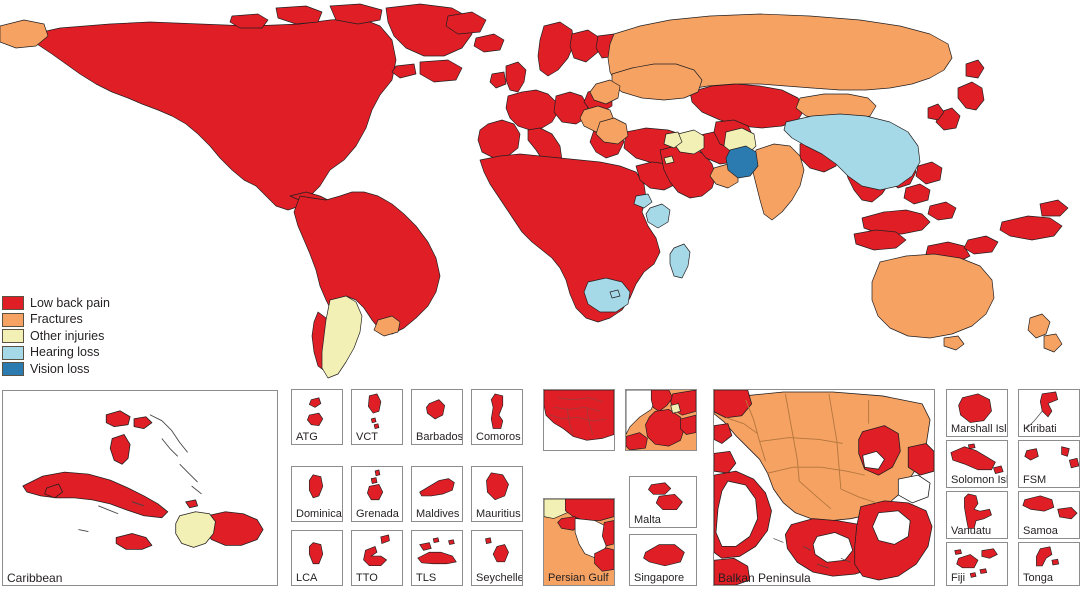  Describe the element at coordinates (752, 213) in the screenshot. I see `region-group-hearing-loss` at that location.